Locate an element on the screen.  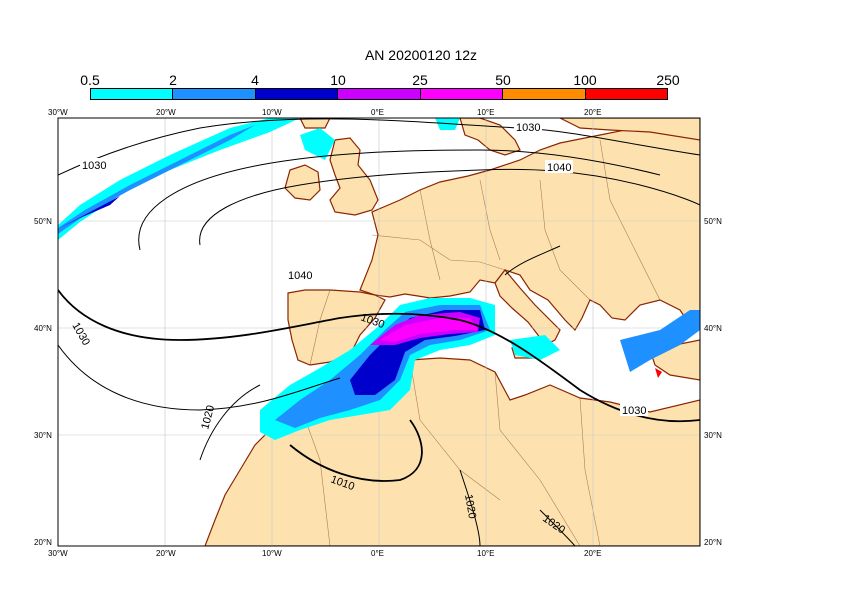
colorbar-label: 4 is located at coordinates (255, 80).